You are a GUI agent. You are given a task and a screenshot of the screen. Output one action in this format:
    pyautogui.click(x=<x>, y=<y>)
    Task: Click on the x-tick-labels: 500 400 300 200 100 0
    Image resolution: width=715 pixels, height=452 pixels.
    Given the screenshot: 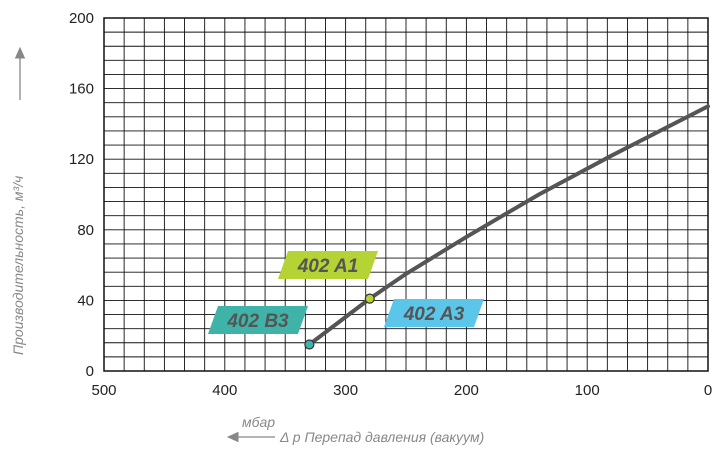 What is the action you would take?
    pyautogui.click(x=401, y=390)
    